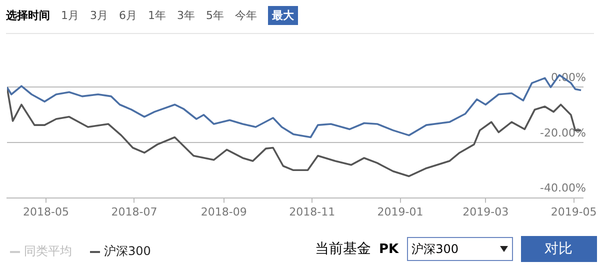 The image size is (600, 273). Describe the element at coordinates (28, 15) in the screenshot. I see `text: 选择时间` at that location.